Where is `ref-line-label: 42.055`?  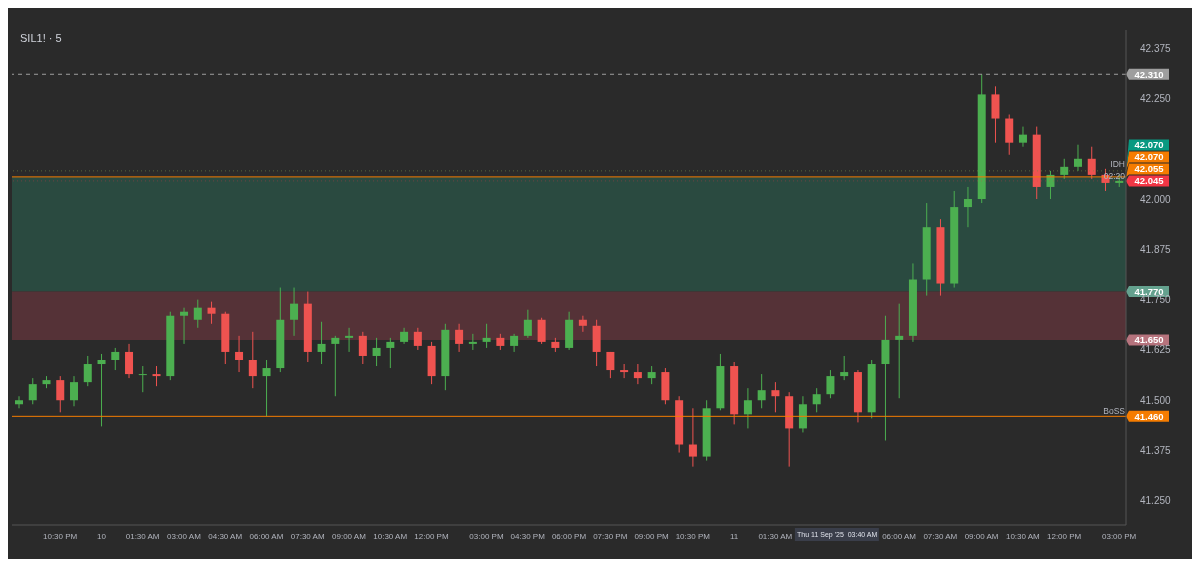
ref-line-label: 42.055 is located at coordinates (1149, 169).